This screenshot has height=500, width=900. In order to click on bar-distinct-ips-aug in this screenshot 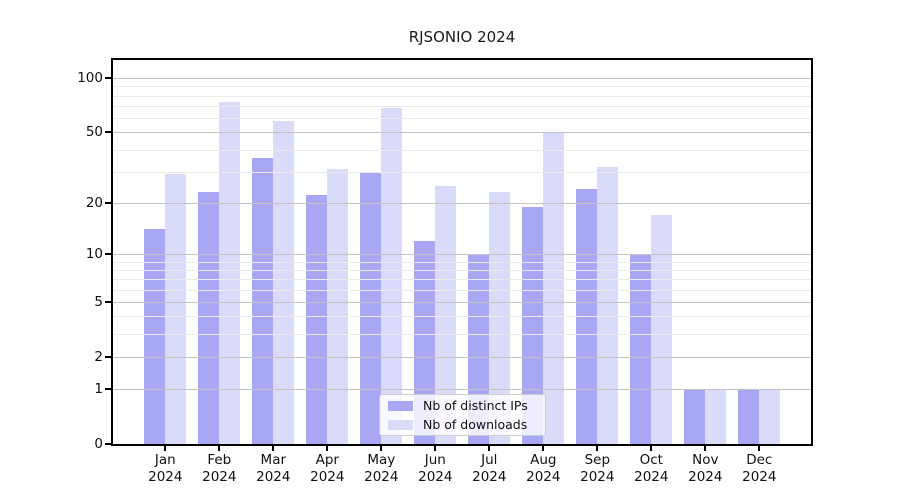, I will do `click(533, 325)`.